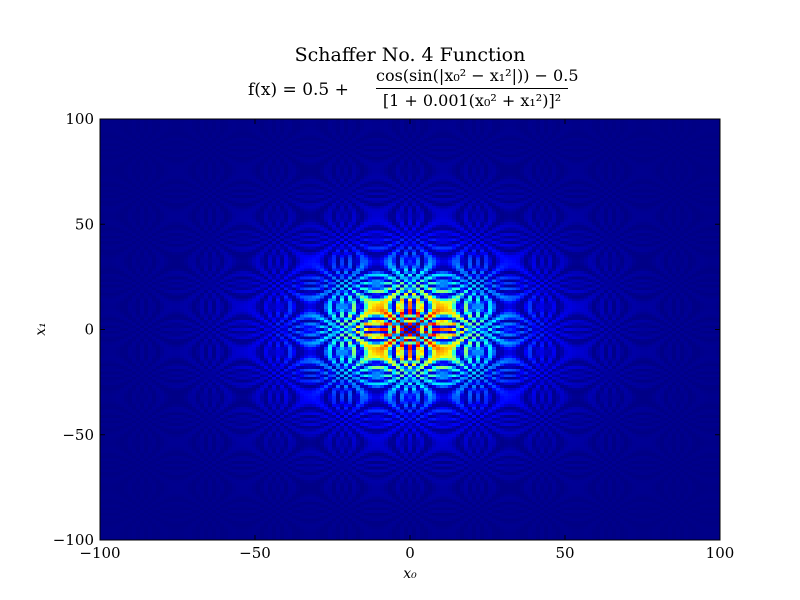 This screenshot has height=600, width=800. What do you see at coordinates (410, 574) in the screenshot?
I see `x-axis-label: x₀` at bounding box center [410, 574].